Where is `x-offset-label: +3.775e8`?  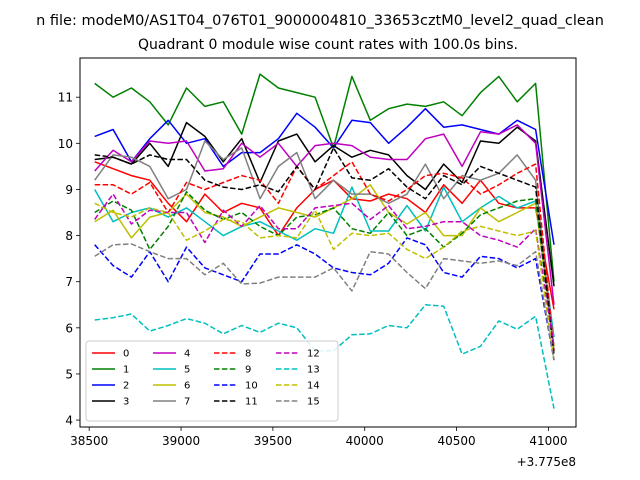 x-offset-label: +3.775e8 is located at coordinates (546, 462).